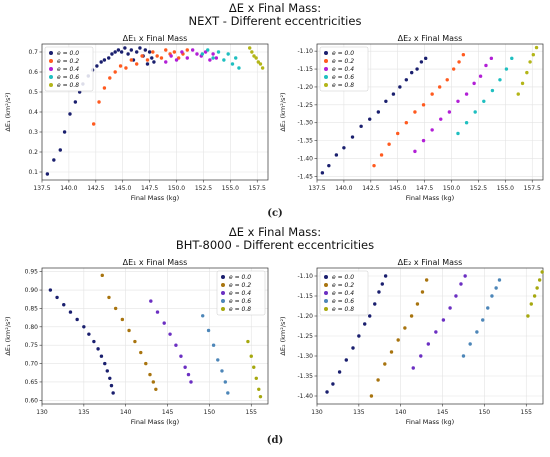  Describe the element at coordinates (430, 112) in the screenshot. I see `axes-frame` at that location.